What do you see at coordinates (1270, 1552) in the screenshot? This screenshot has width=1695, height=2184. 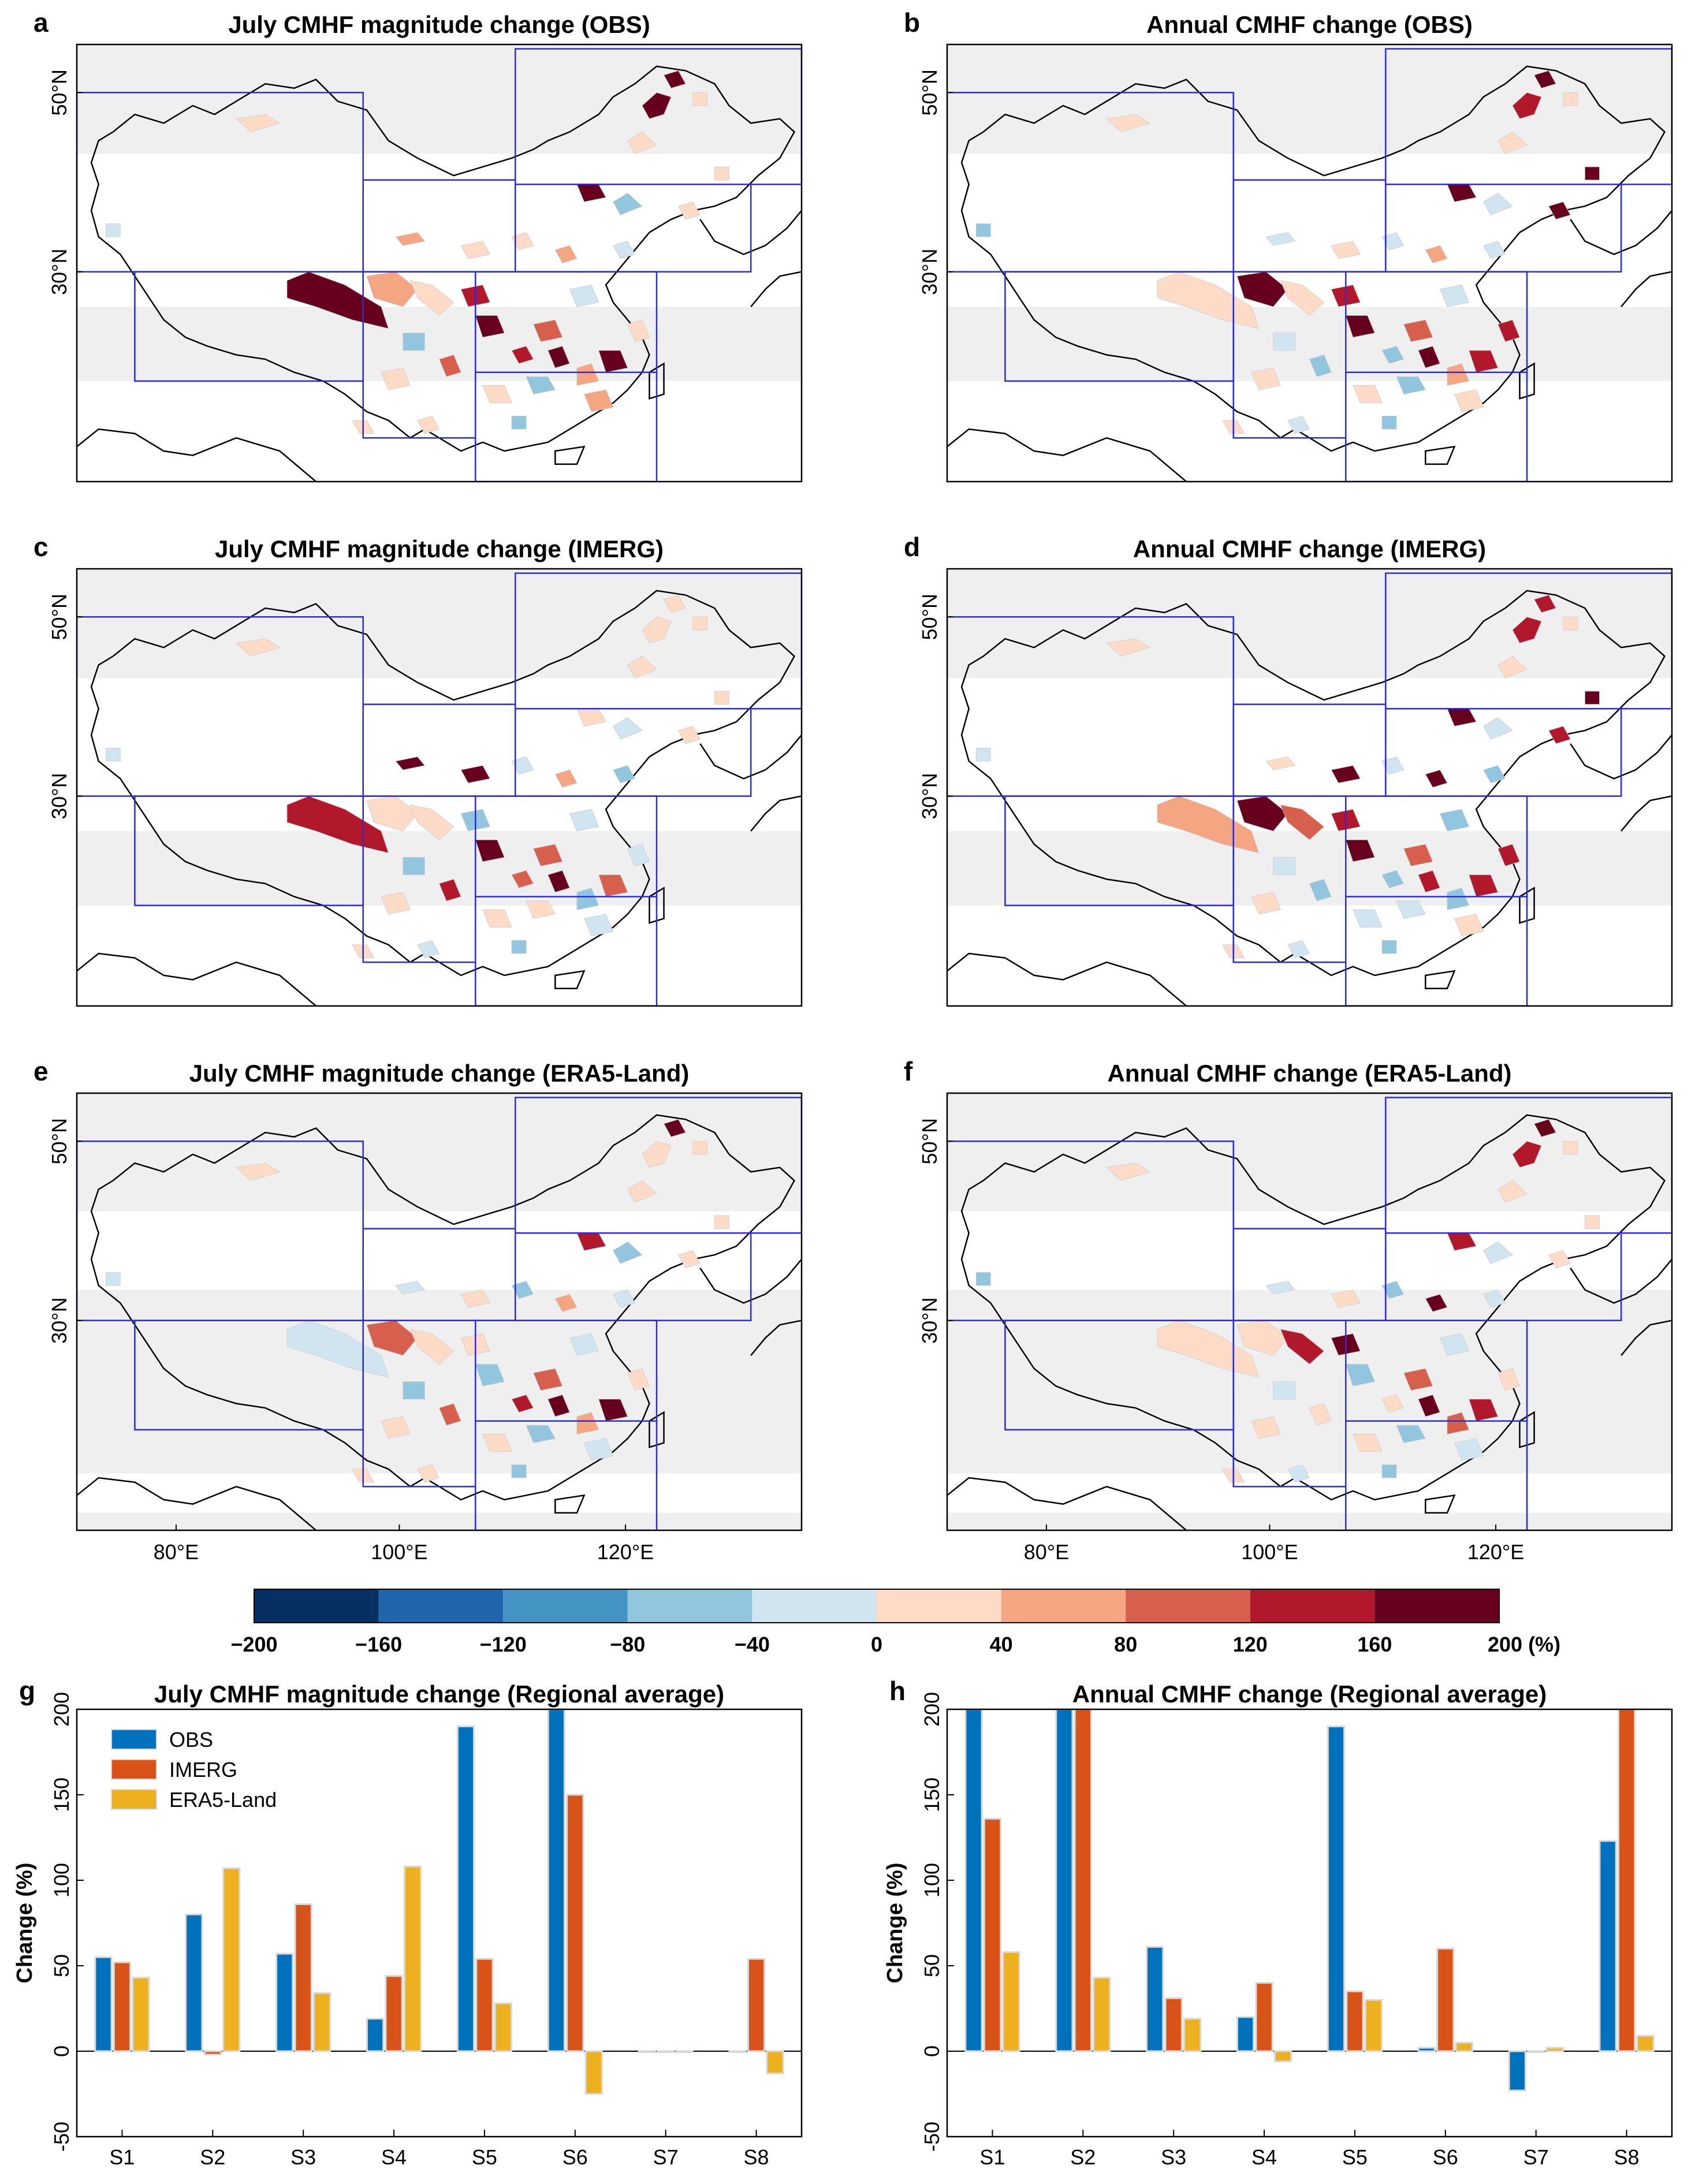 I see `lon-tick-label: 100°E` at bounding box center [1270, 1552].